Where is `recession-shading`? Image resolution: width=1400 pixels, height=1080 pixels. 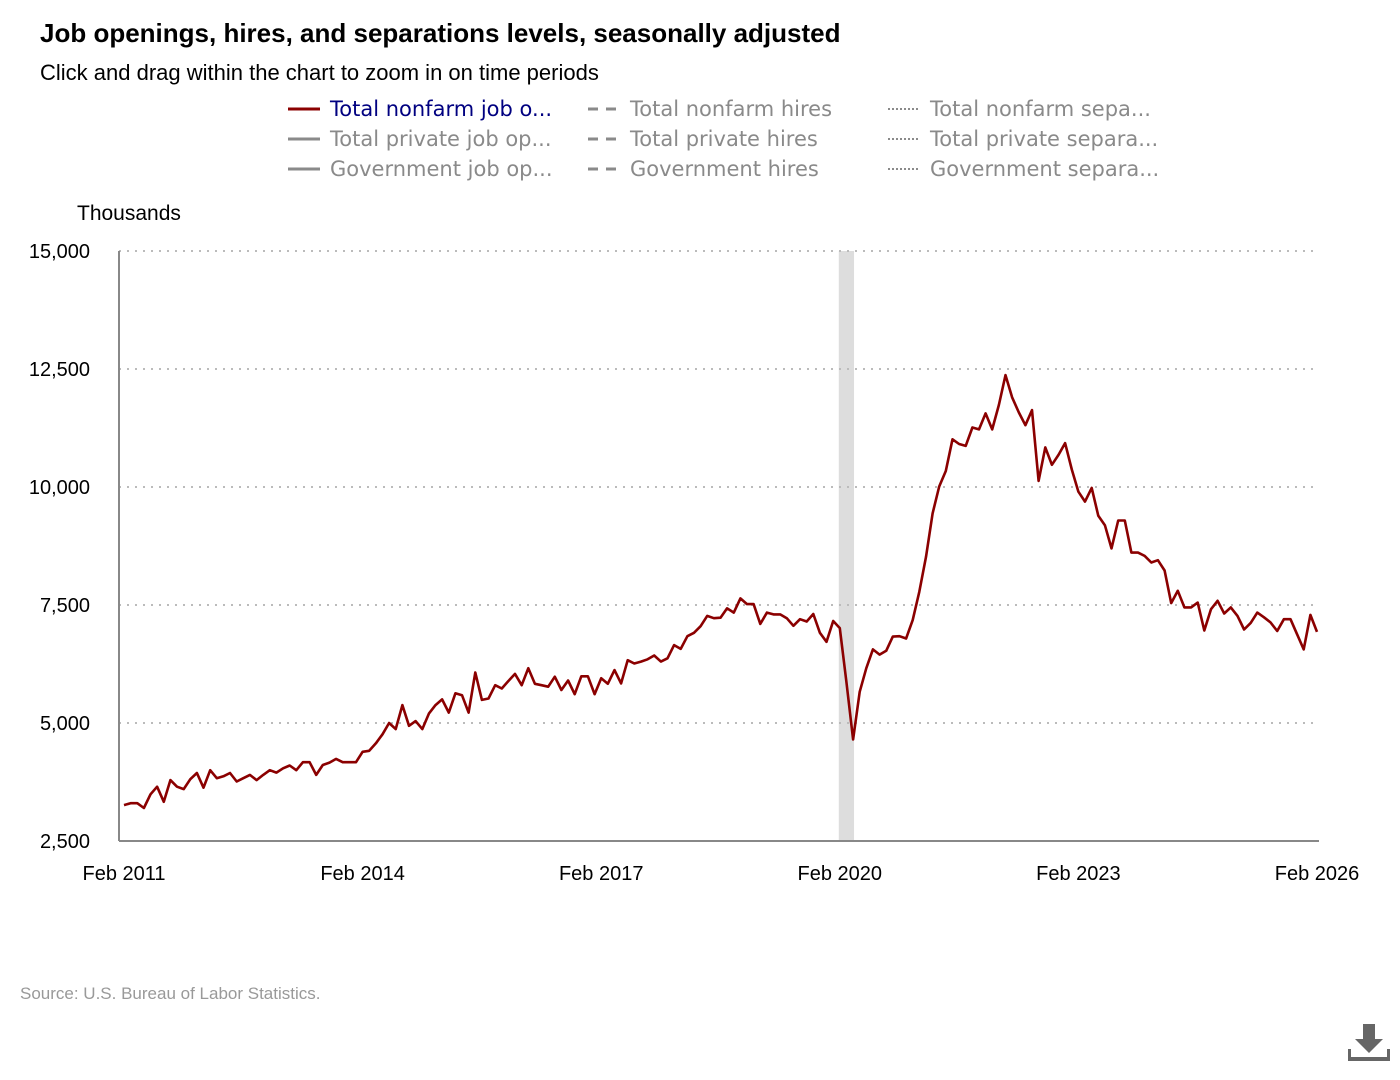 recession-shading is located at coordinates (846, 546).